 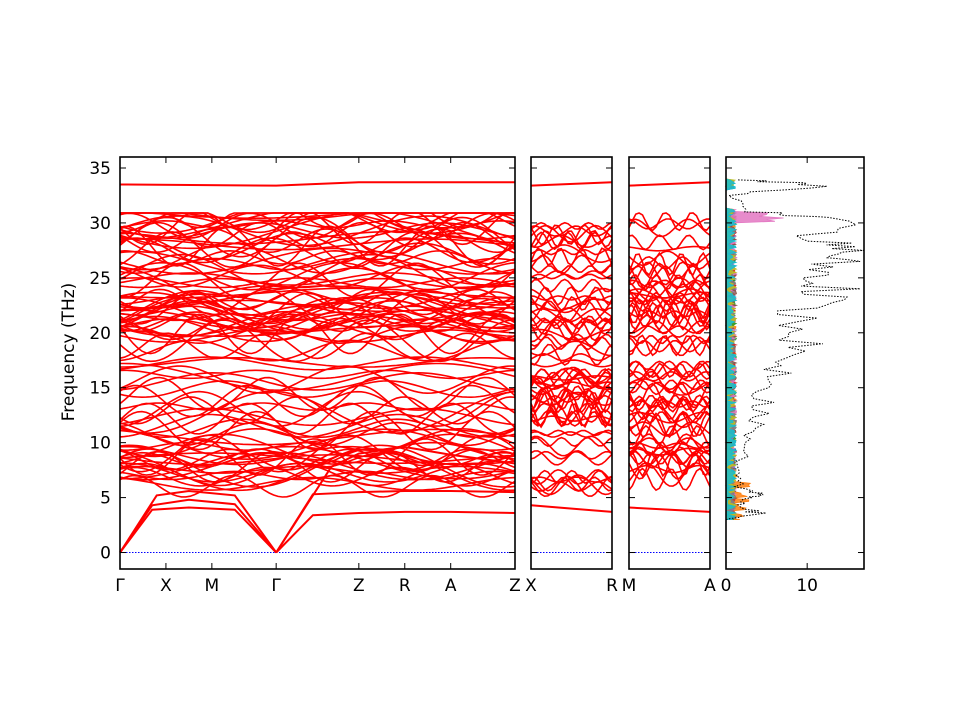 I want to click on y-tick-label: 20, so click(x=100, y=334).